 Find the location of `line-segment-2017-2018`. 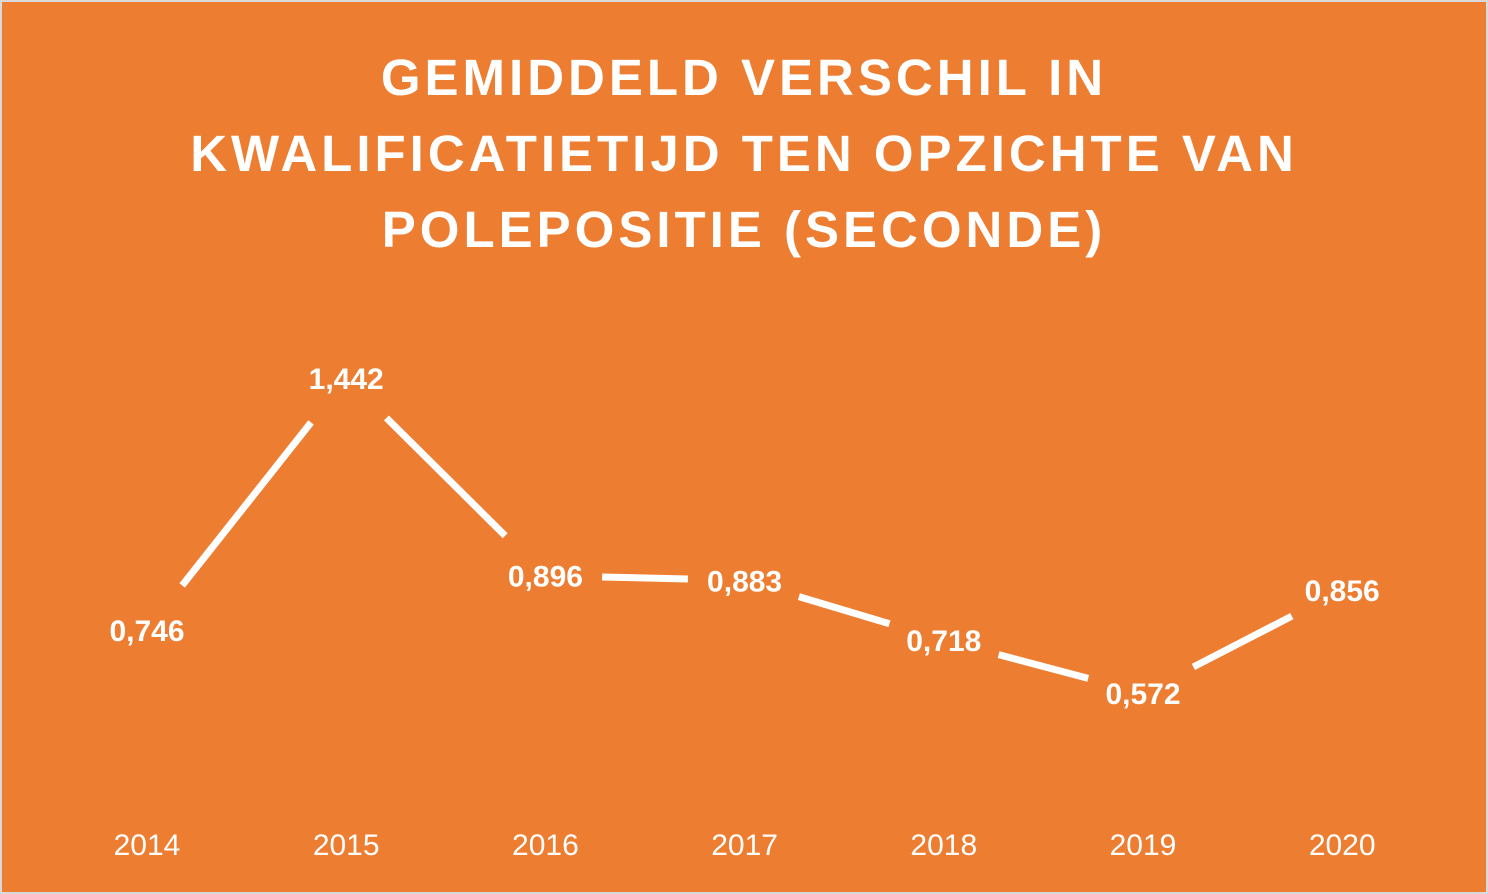

line-segment-2017-2018 is located at coordinates (844, 610).